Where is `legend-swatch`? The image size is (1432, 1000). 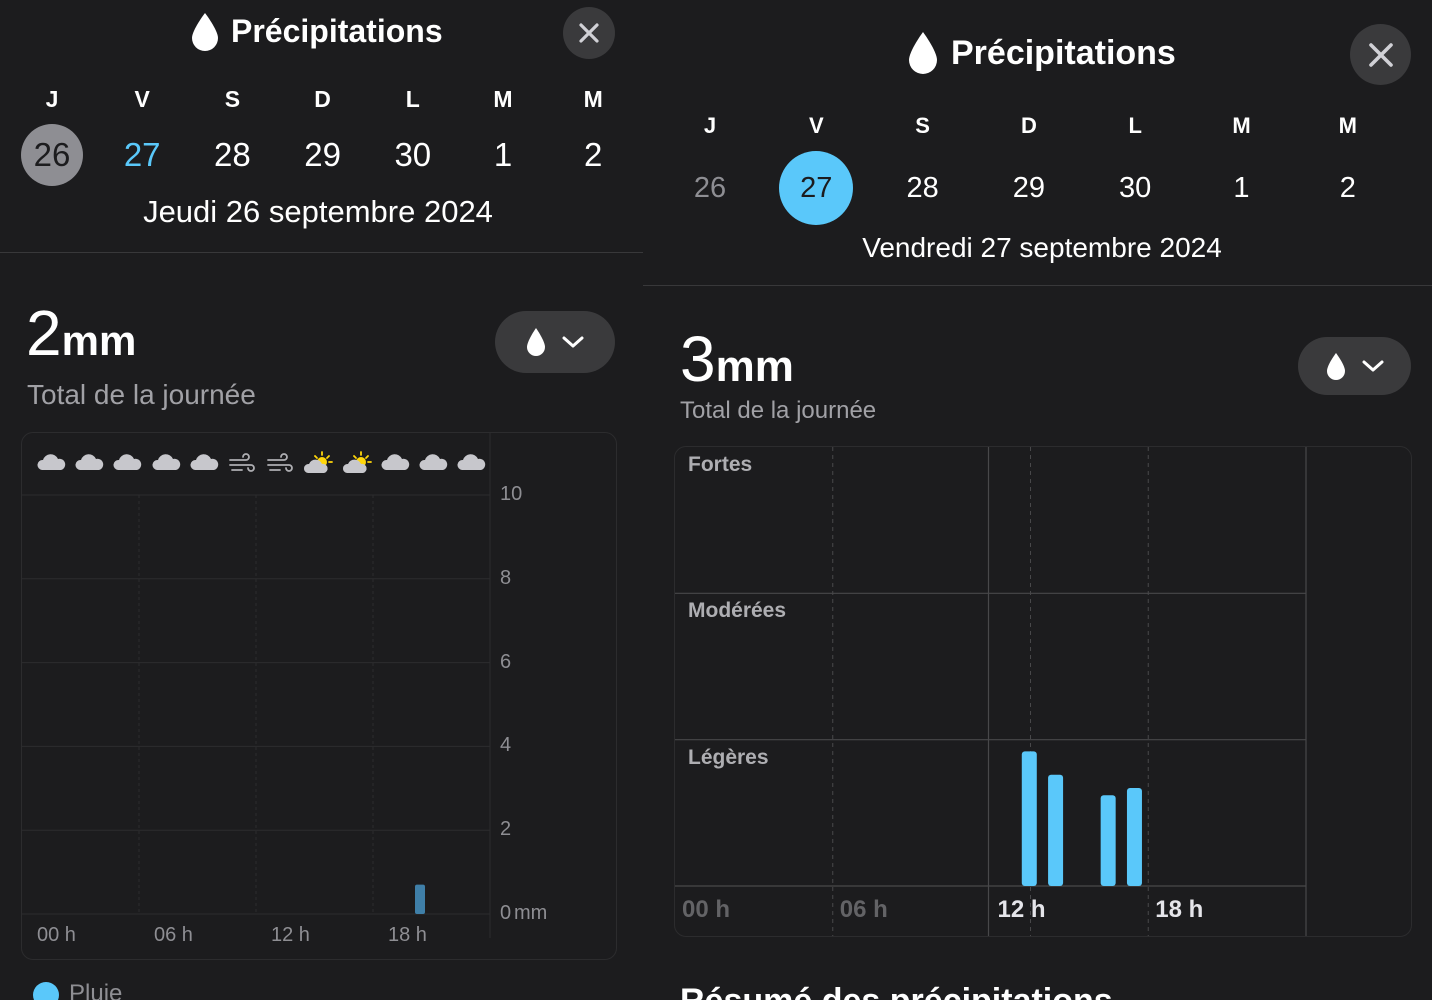
legend-swatch is located at coordinates (46, 991).